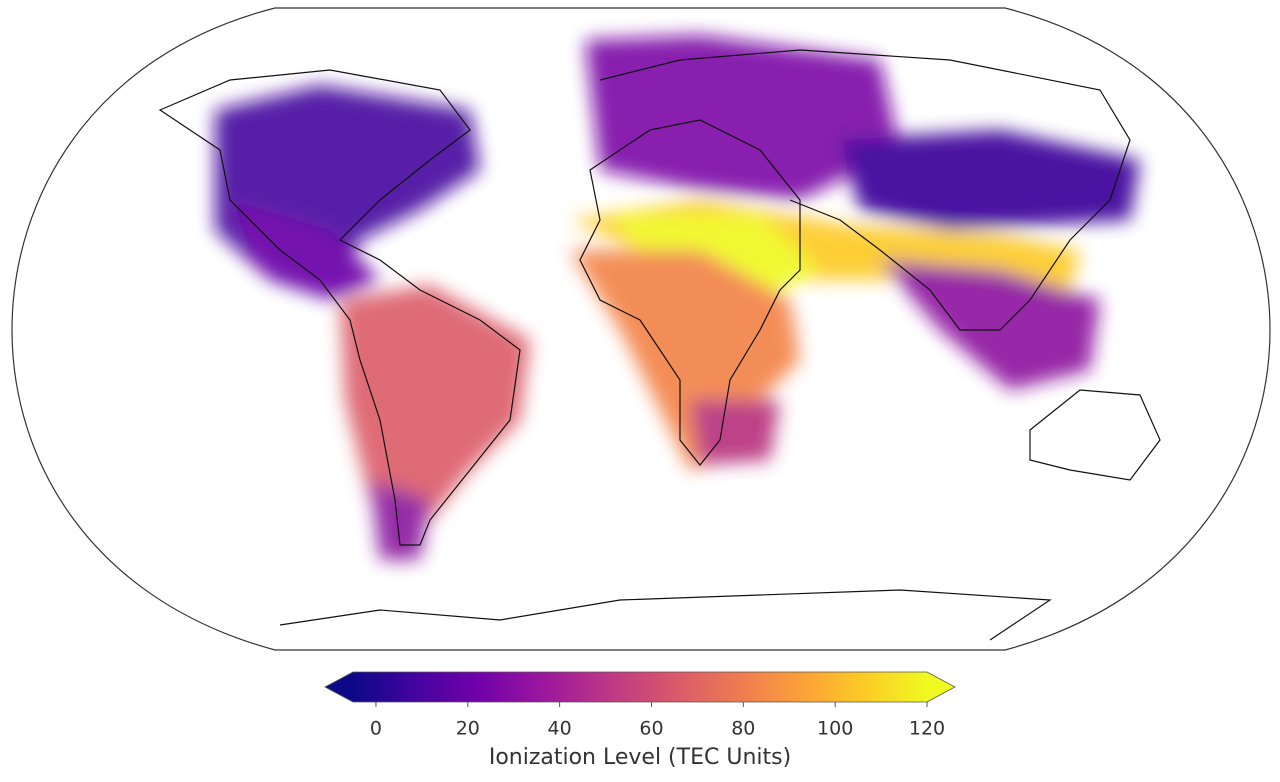 This screenshot has height=782, width=1280. What do you see at coordinates (640, 757) in the screenshot?
I see `colorbar-label: Ionization Level (TEC Units)` at bounding box center [640, 757].